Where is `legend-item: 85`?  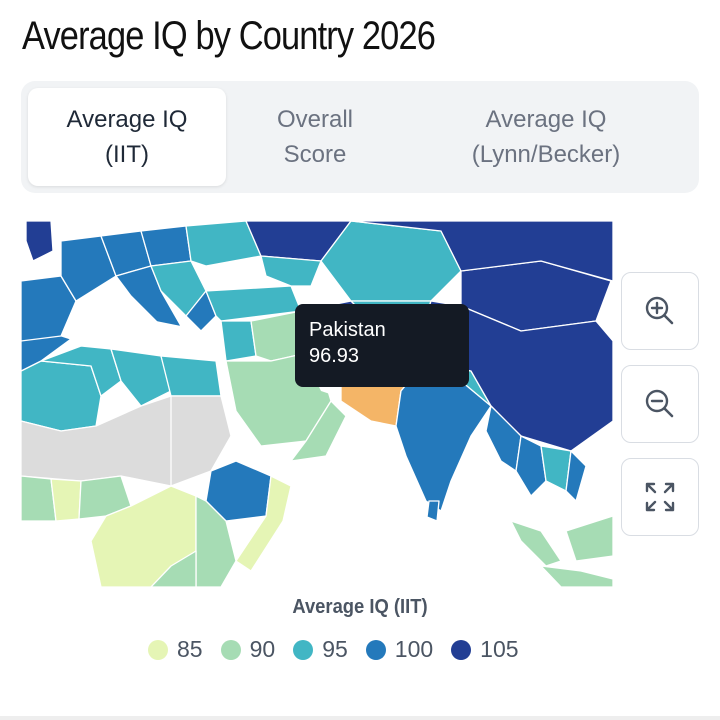 legend-item: 85 is located at coordinates (175, 649).